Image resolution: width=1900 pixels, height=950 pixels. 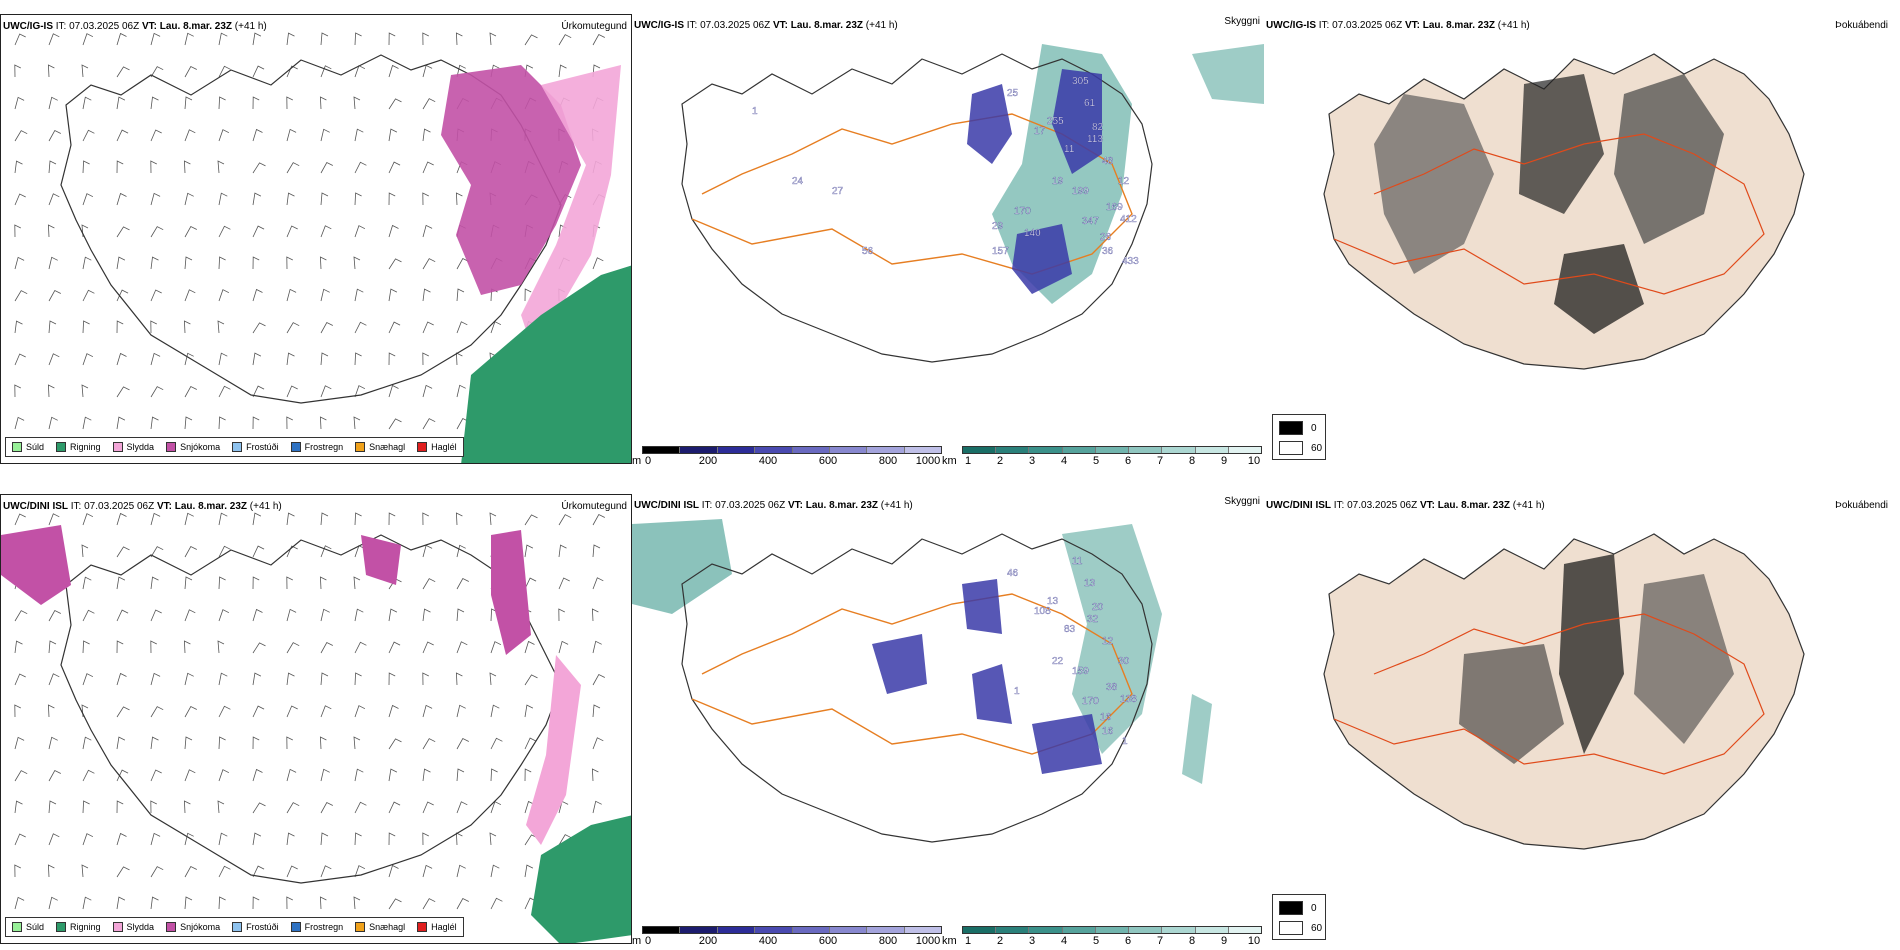 What do you see at coordinates (949, 459) in the screenshot?
I see `vis-unit: km` at bounding box center [949, 459].